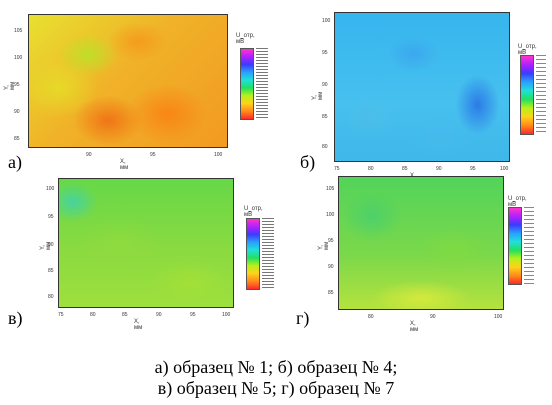  I want to click on panel-label: г), so click(303, 318).